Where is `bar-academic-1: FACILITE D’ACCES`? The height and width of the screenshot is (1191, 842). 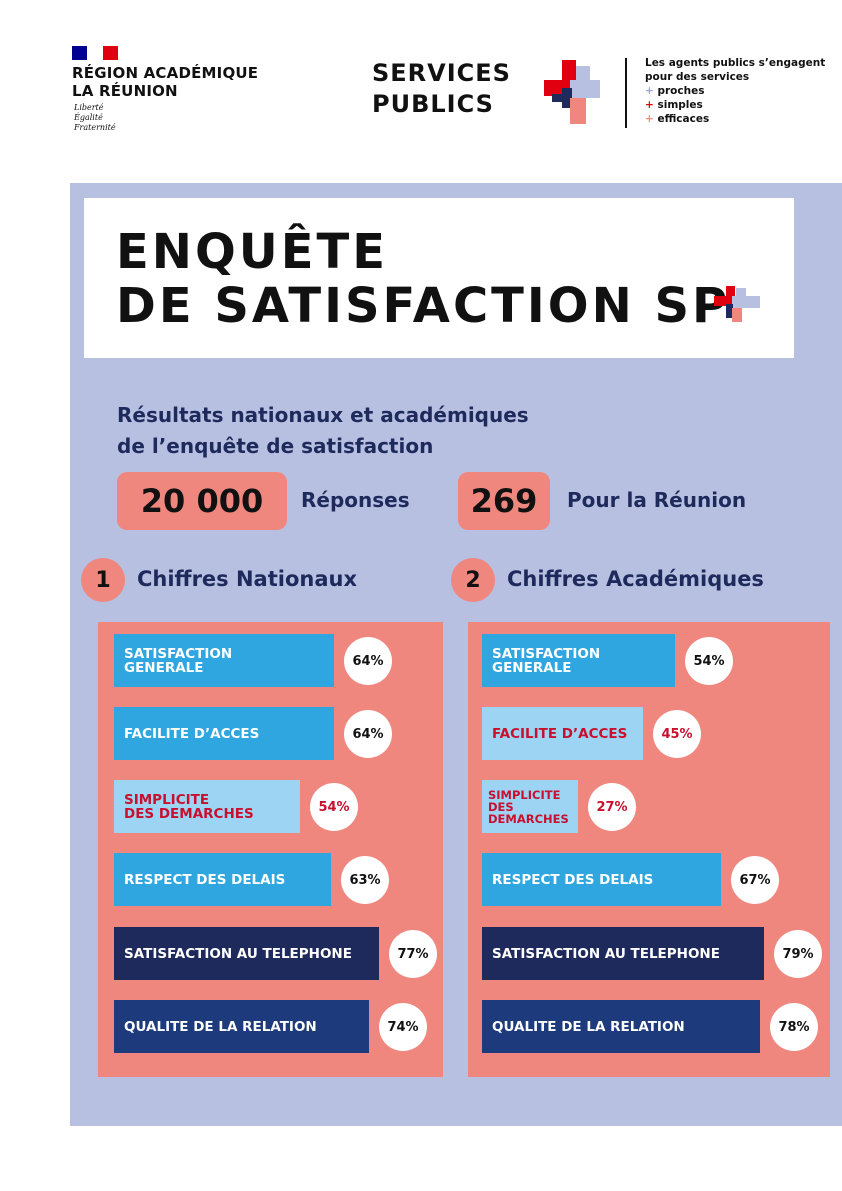
bar-academic-1: FACILITE D’ACCES is located at coordinates (562, 733).